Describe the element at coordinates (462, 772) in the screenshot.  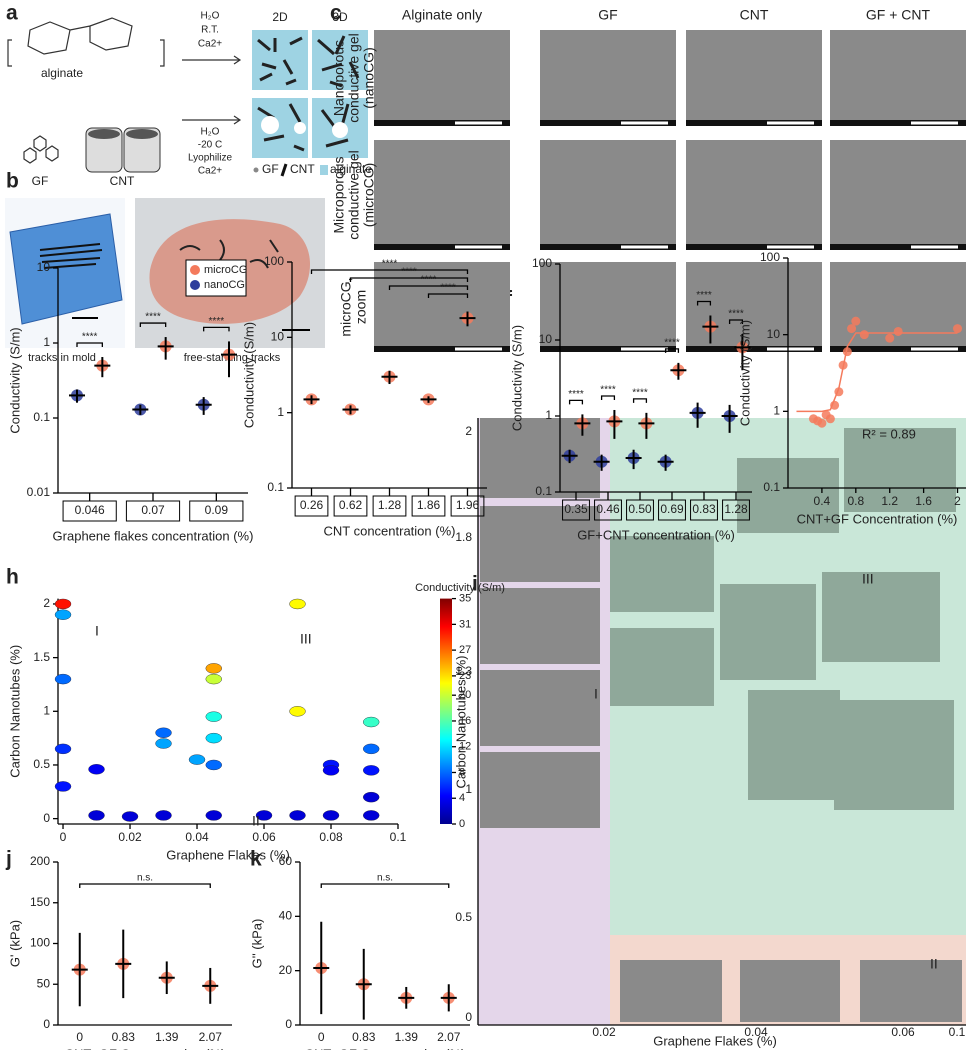
I see `colorbar-tick-label: 8` at that location.